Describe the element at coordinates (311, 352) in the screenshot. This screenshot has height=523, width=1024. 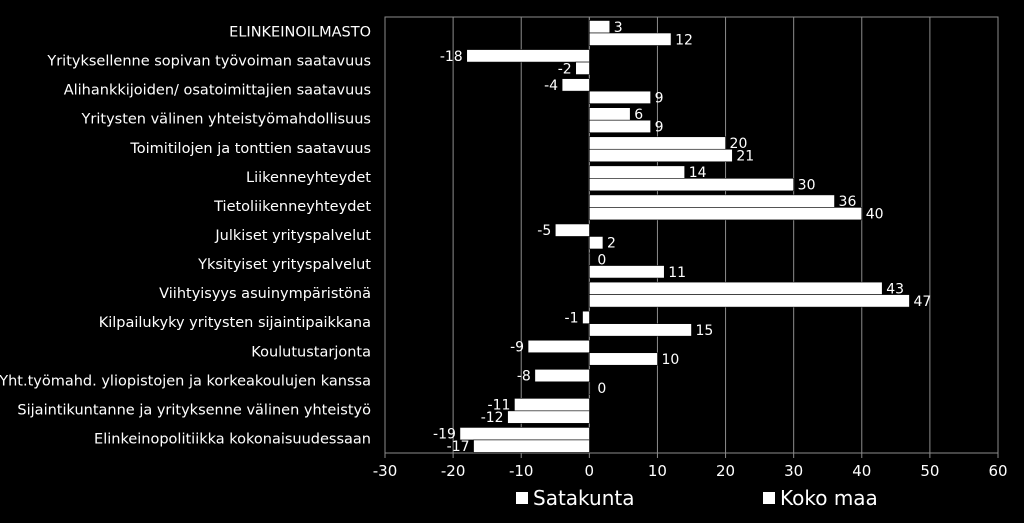
I see `category-label: Koulutustarjonta` at that location.